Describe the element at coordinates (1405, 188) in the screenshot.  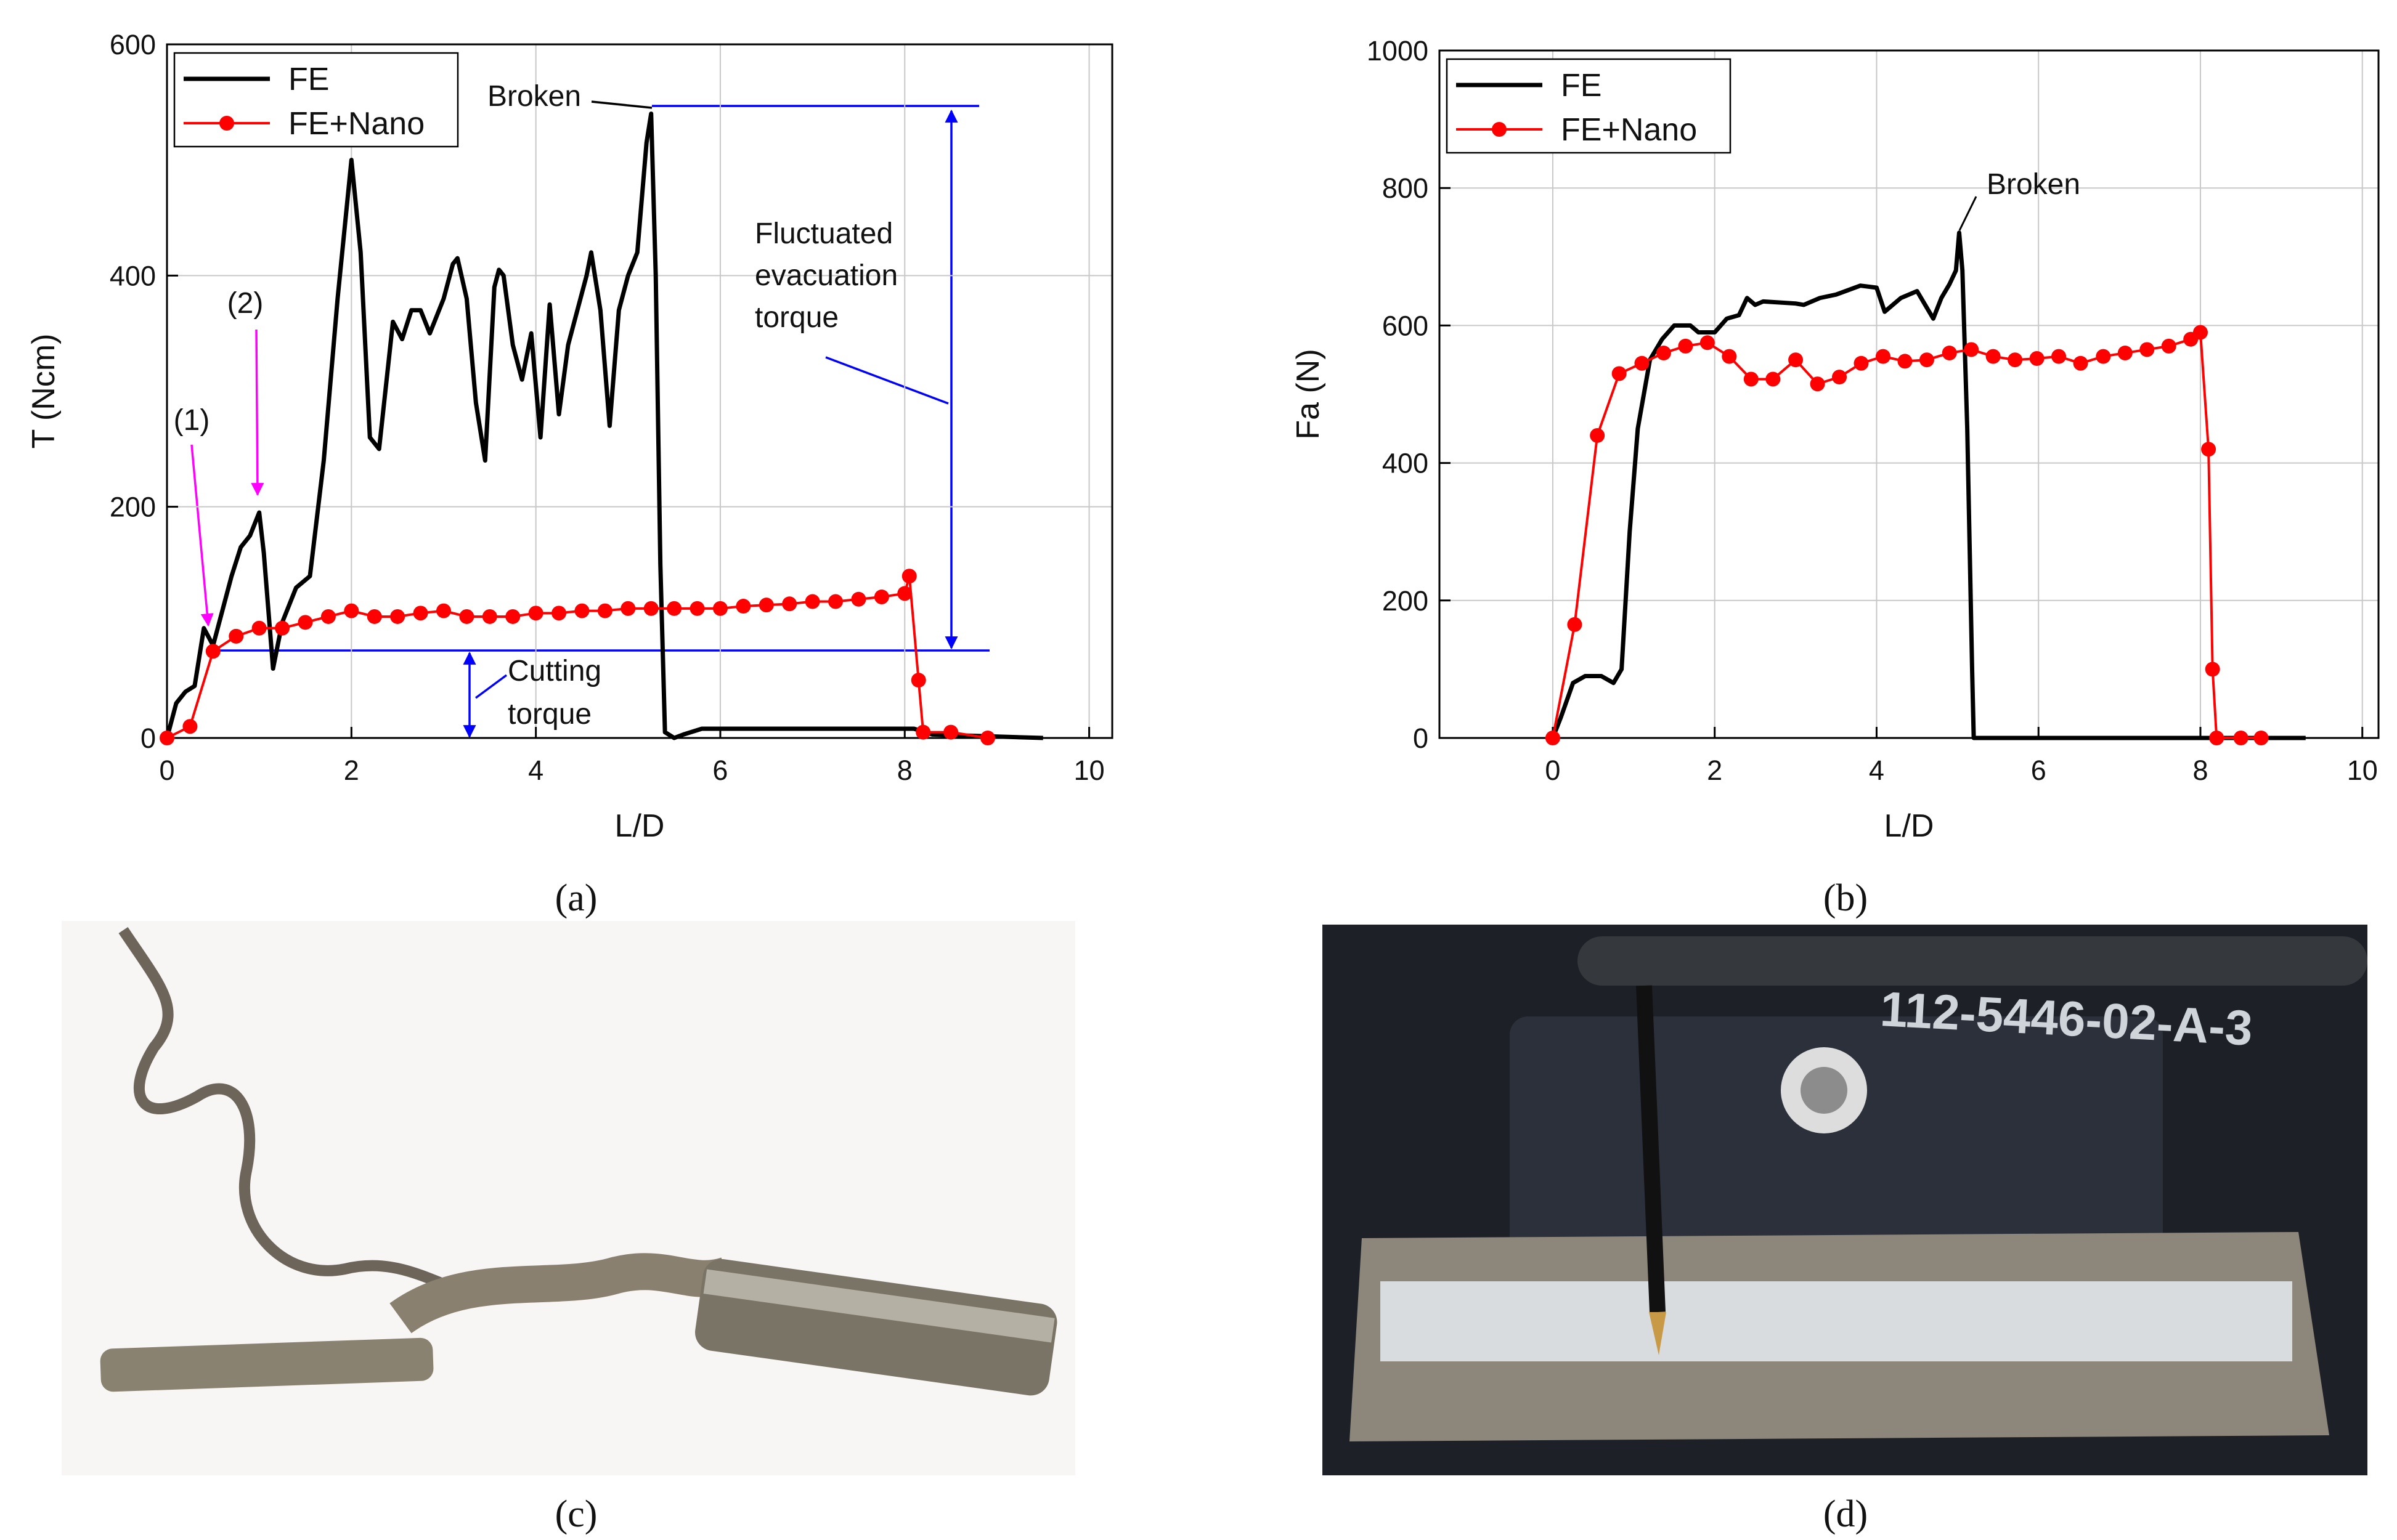
I see `y-tick-label: 800` at that location.